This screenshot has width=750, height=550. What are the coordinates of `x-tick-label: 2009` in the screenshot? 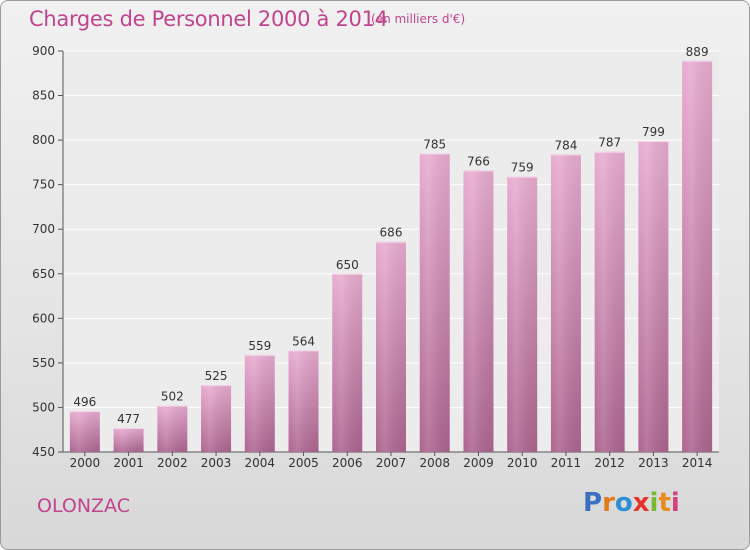 It's located at (478, 463).